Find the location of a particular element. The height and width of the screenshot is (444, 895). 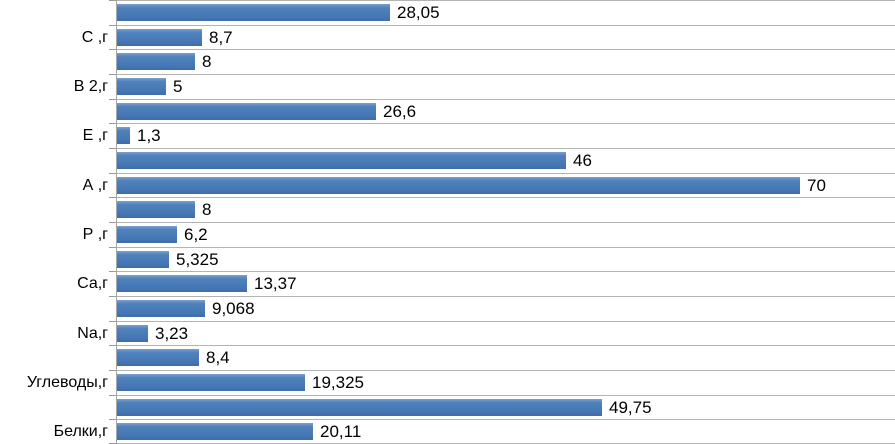

value-label: 8,7 is located at coordinates (221, 37).